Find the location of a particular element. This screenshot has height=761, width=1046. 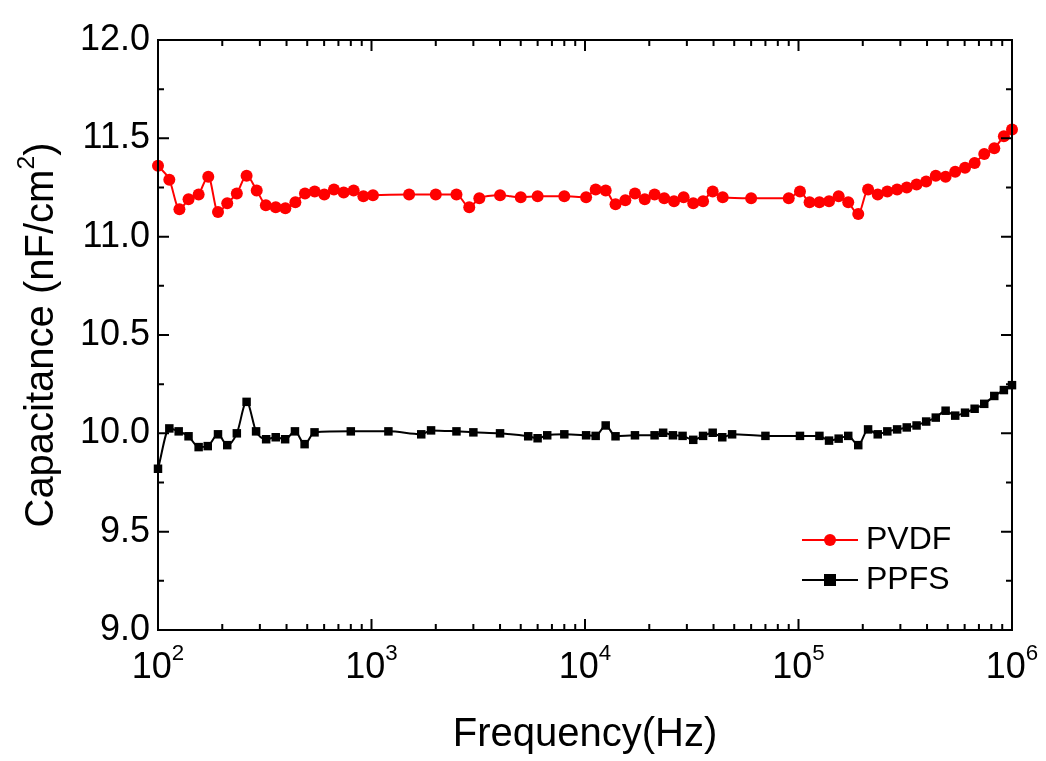

legend-label: PPFS is located at coordinates (908, 577).